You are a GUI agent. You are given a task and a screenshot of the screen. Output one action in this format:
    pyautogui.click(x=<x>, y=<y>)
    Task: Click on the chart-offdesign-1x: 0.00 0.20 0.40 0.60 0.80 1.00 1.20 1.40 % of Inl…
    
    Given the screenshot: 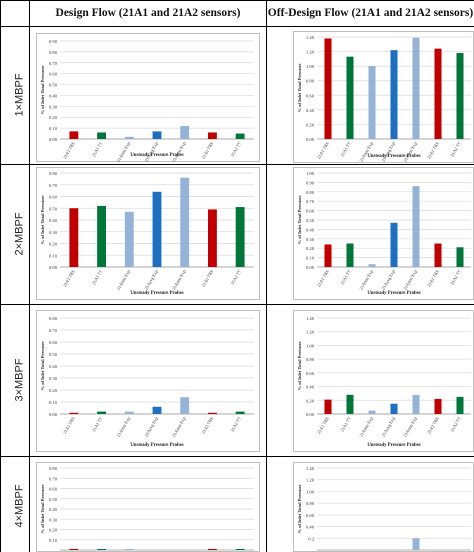 What is the action you would take?
    pyautogui.click(x=383, y=97)
    